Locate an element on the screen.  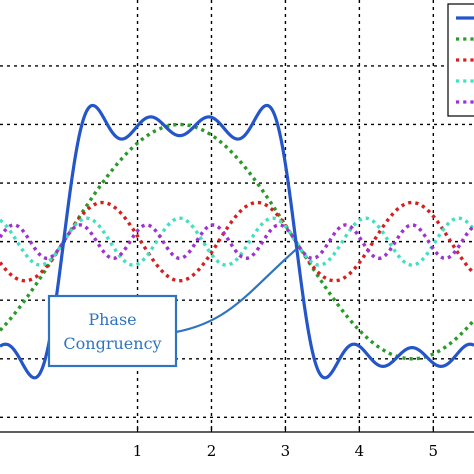
x-tick-label: 4 is located at coordinates (360, 451).